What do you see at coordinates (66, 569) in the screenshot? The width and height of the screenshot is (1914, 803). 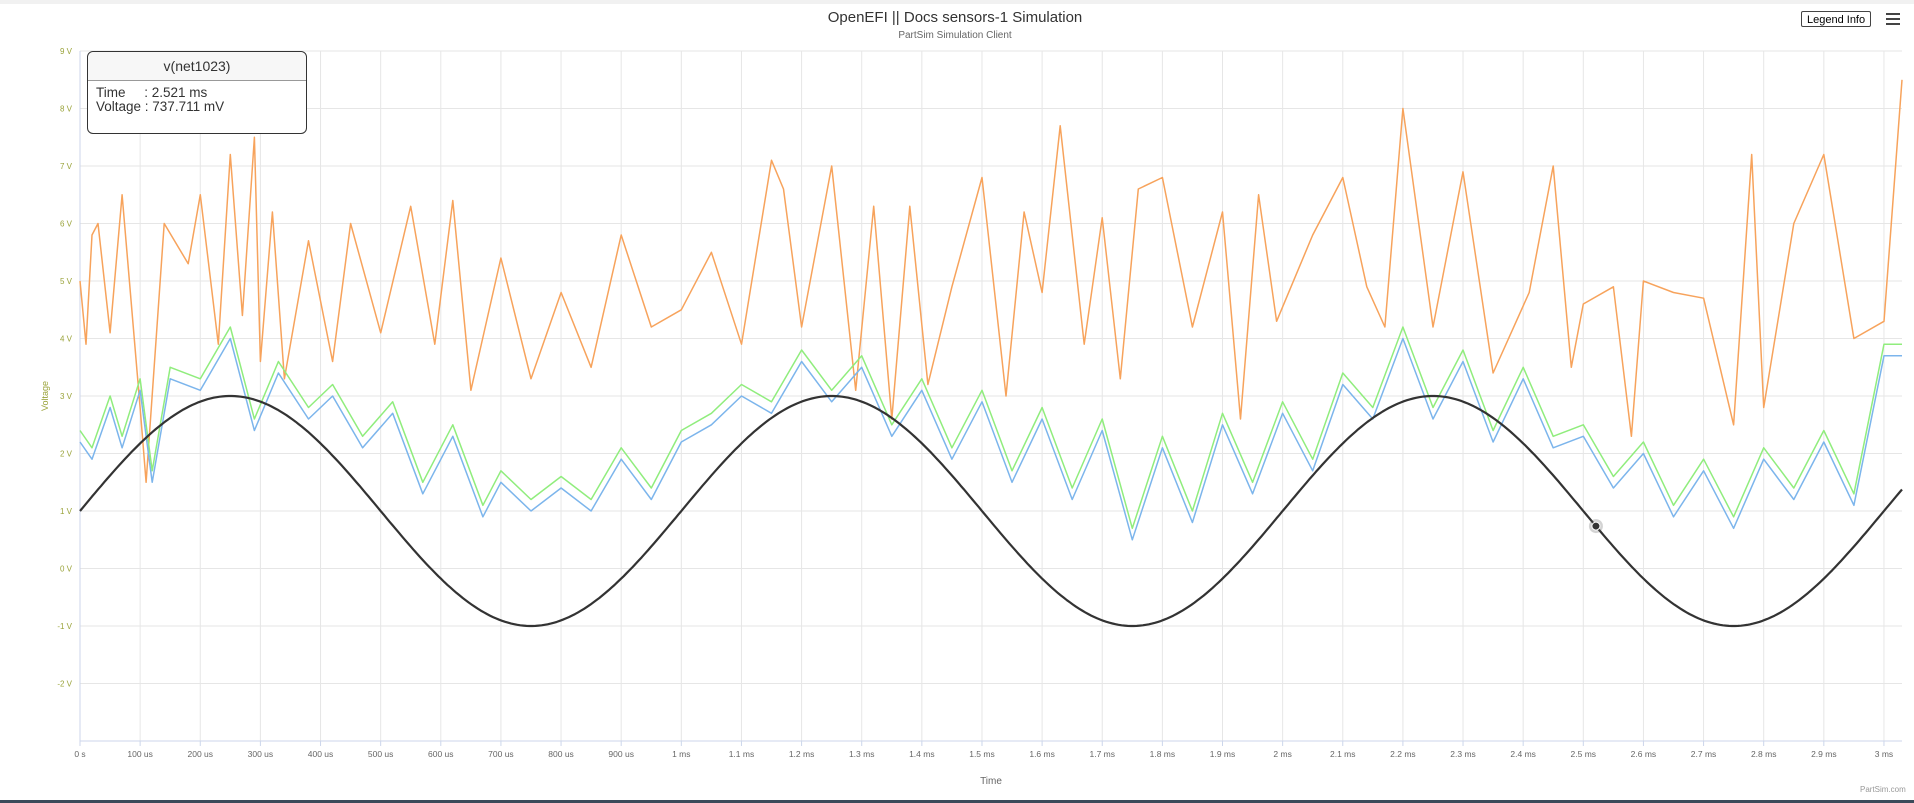 I see `y-tick-label: 0 V` at bounding box center [66, 569].